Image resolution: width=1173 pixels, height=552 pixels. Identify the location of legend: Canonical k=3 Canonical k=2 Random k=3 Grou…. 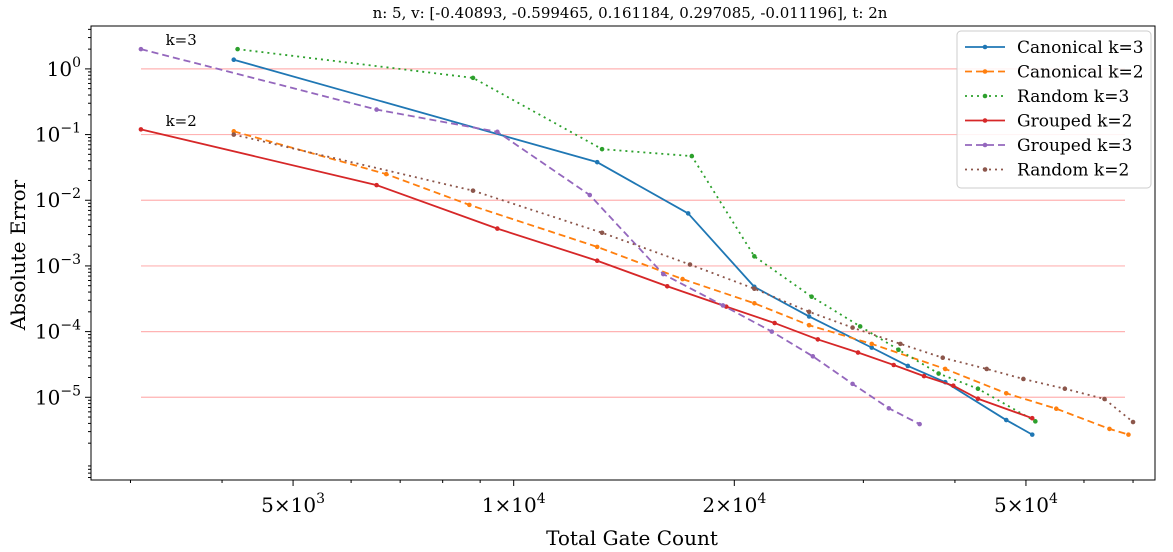
(1054, 109).